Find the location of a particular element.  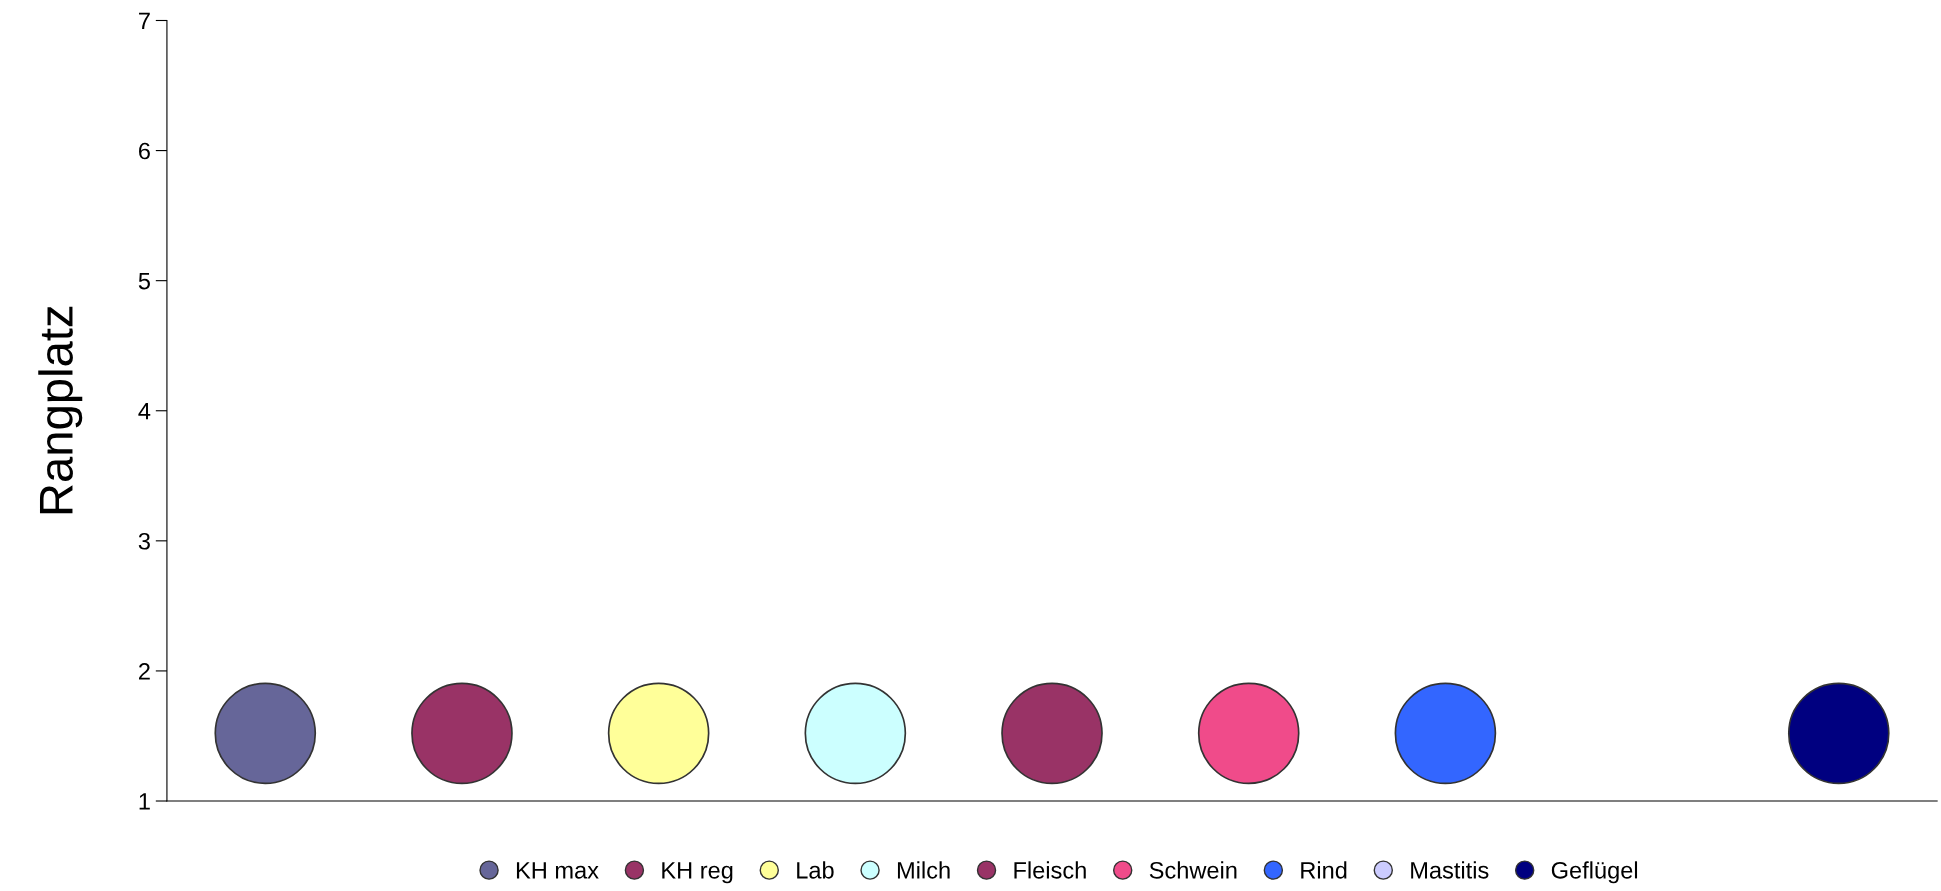

y-tick-label: 5 is located at coordinates (144, 281).